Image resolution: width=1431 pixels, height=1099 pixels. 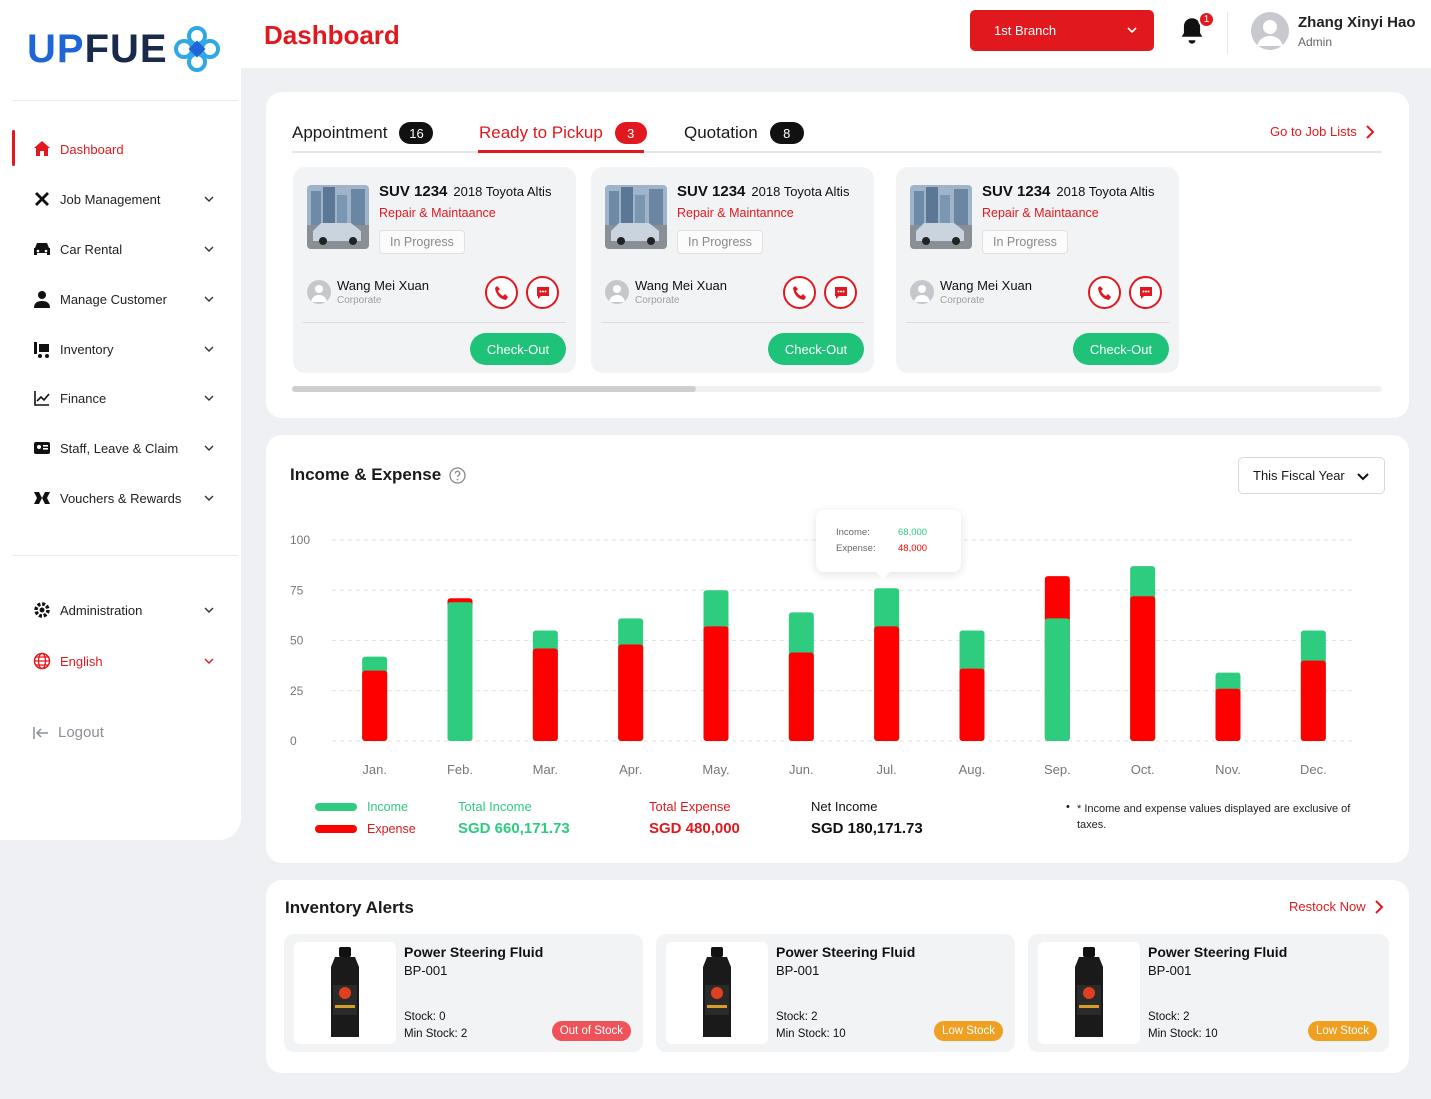 What do you see at coordinates (436, 1034) in the screenshot?
I see `min-stock: Min Stock: 2` at bounding box center [436, 1034].